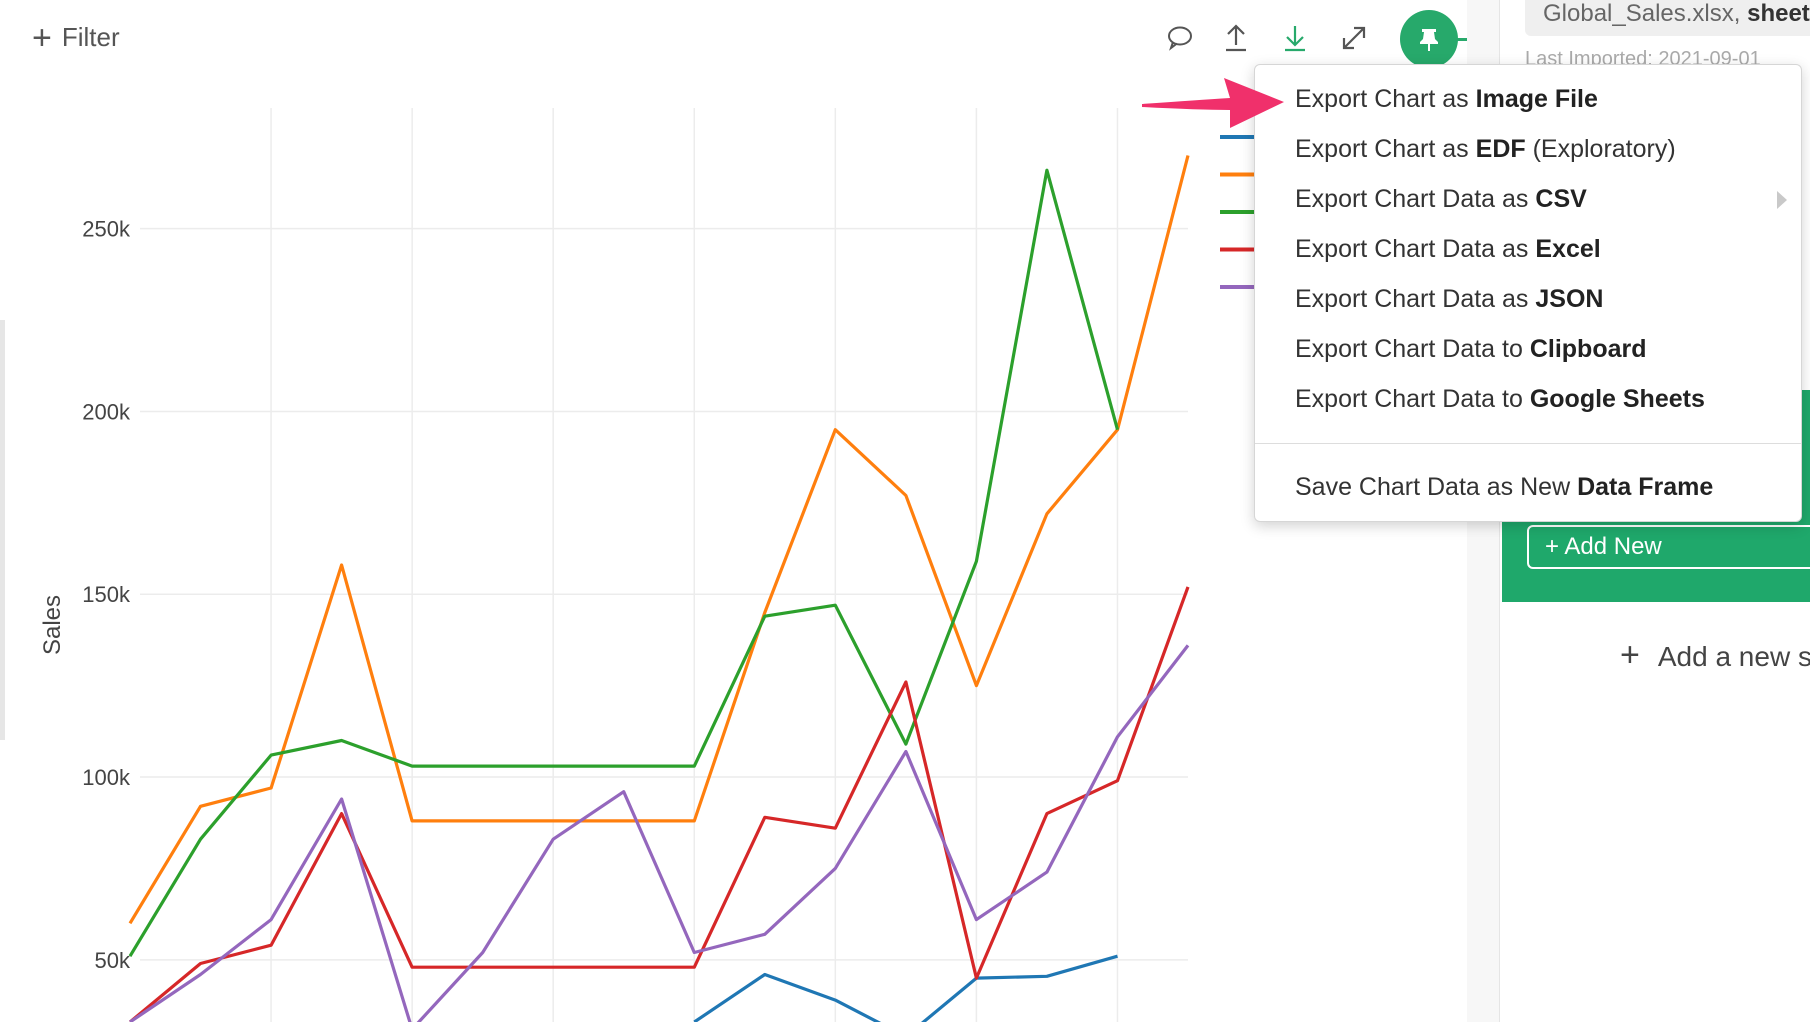 The image size is (1810, 1022). I want to click on add-step-label: Add a new s, so click(1733, 656).